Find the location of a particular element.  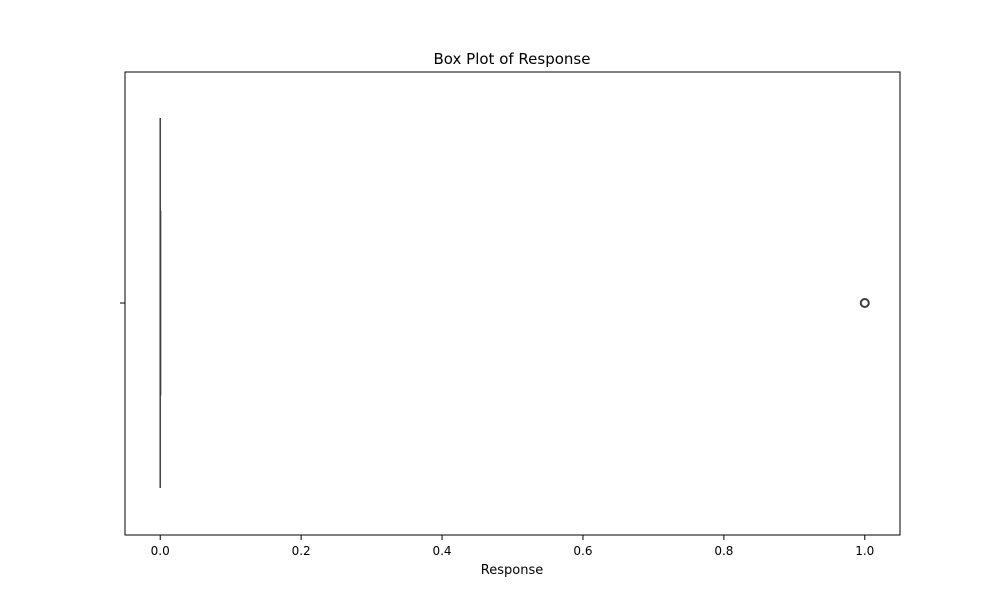

x-tick-label: 0.2 is located at coordinates (301, 551).